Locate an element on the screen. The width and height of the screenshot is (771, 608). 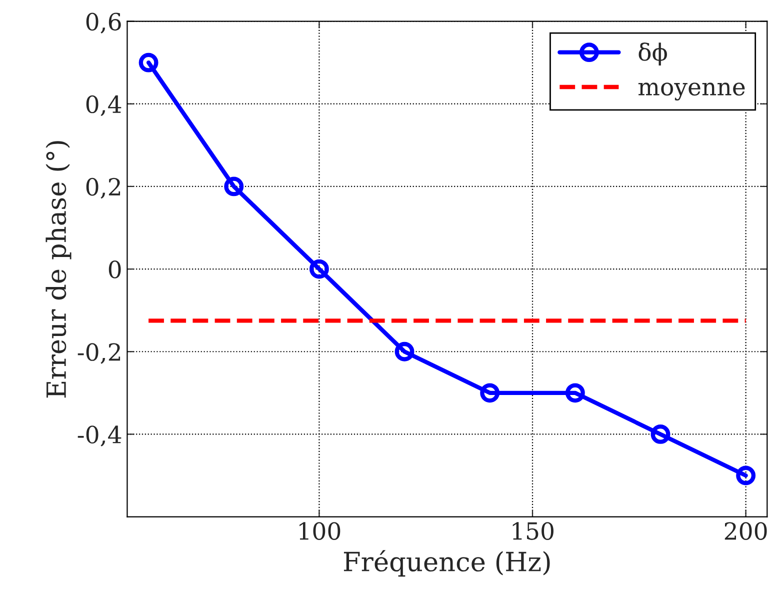
y-tick-label: -0,2 is located at coordinates (99, 353).